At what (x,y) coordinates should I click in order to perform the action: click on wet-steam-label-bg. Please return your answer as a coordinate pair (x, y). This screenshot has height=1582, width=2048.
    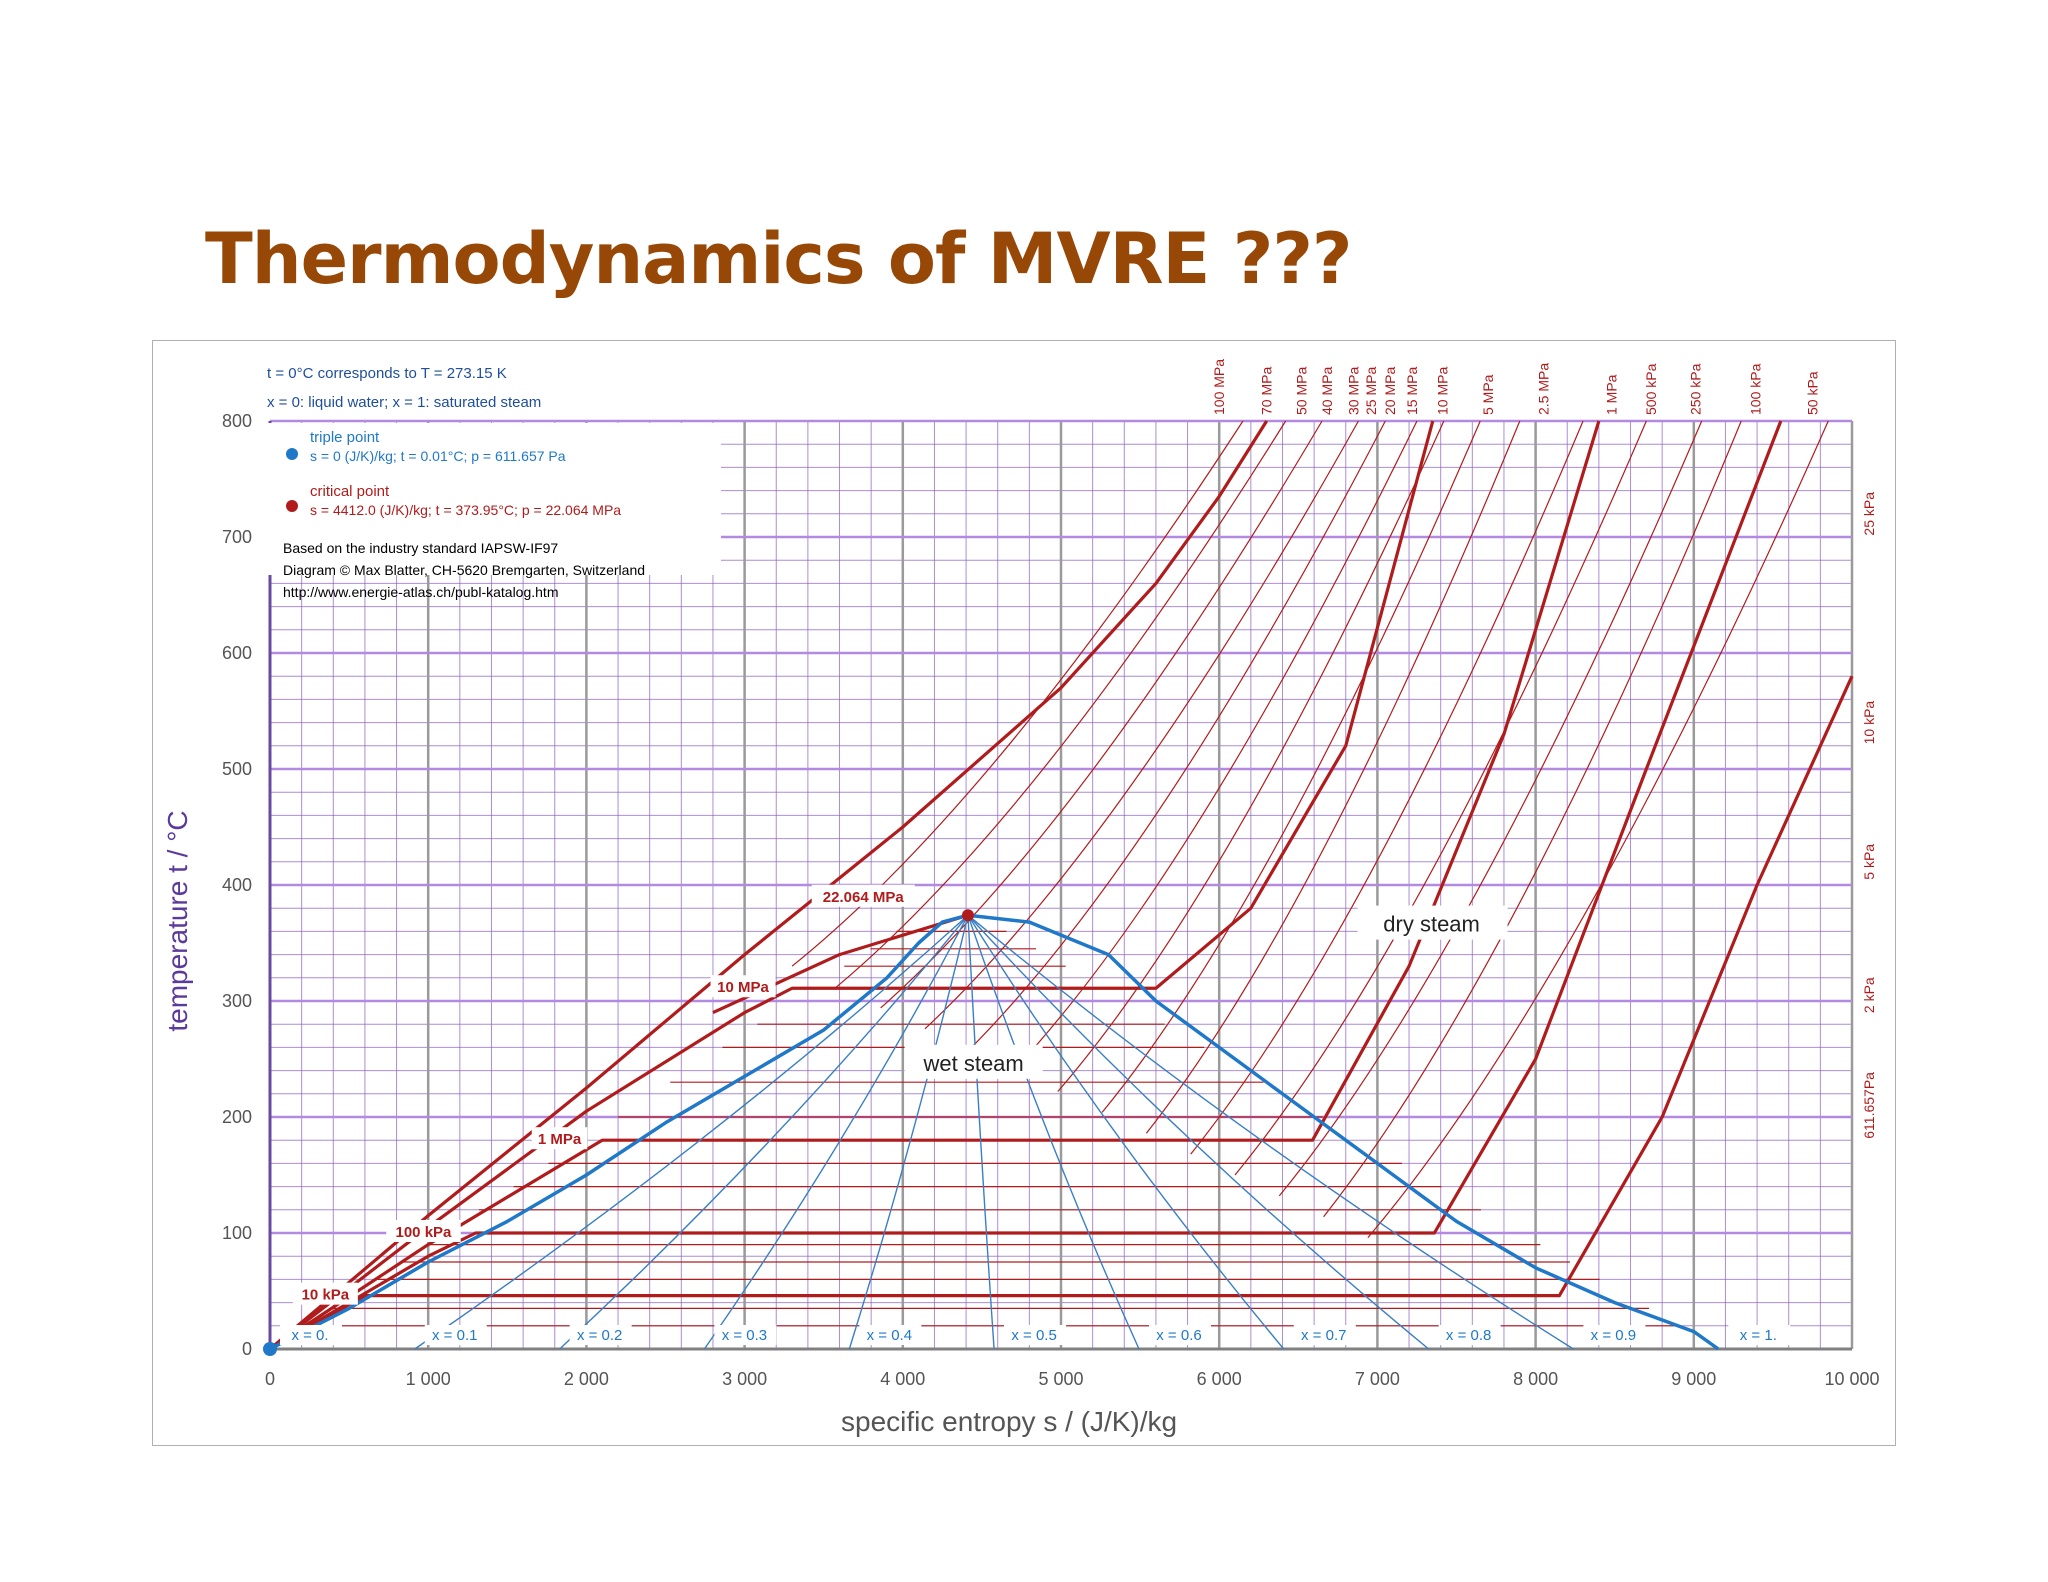
    Looking at the image, I should click on (973, 1061).